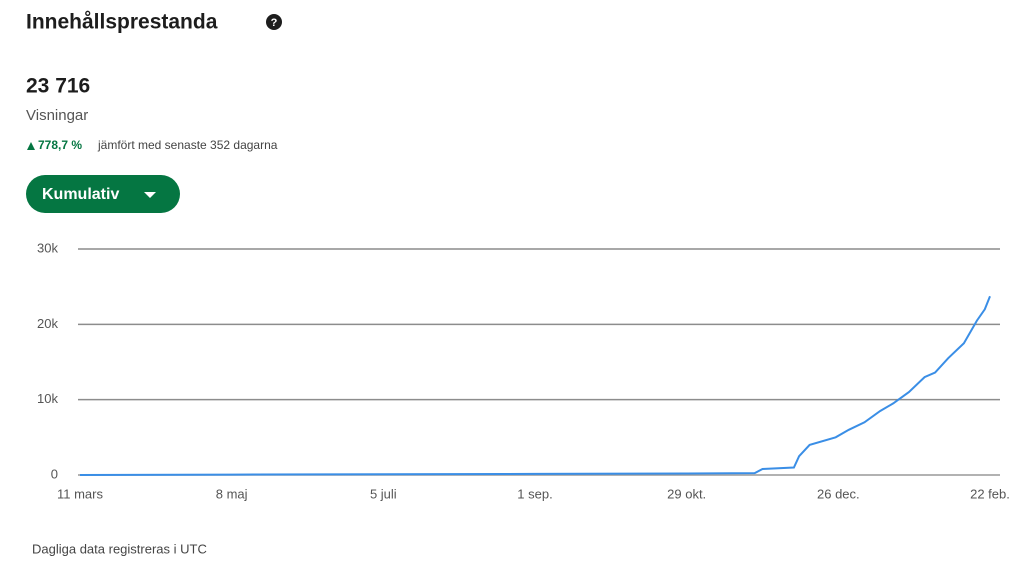 This screenshot has width=1024, height=581. What do you see at coordinates (47, 398) in the screenshot?
I see `y-tick-label: 10k` at bounding box center [47, 398].